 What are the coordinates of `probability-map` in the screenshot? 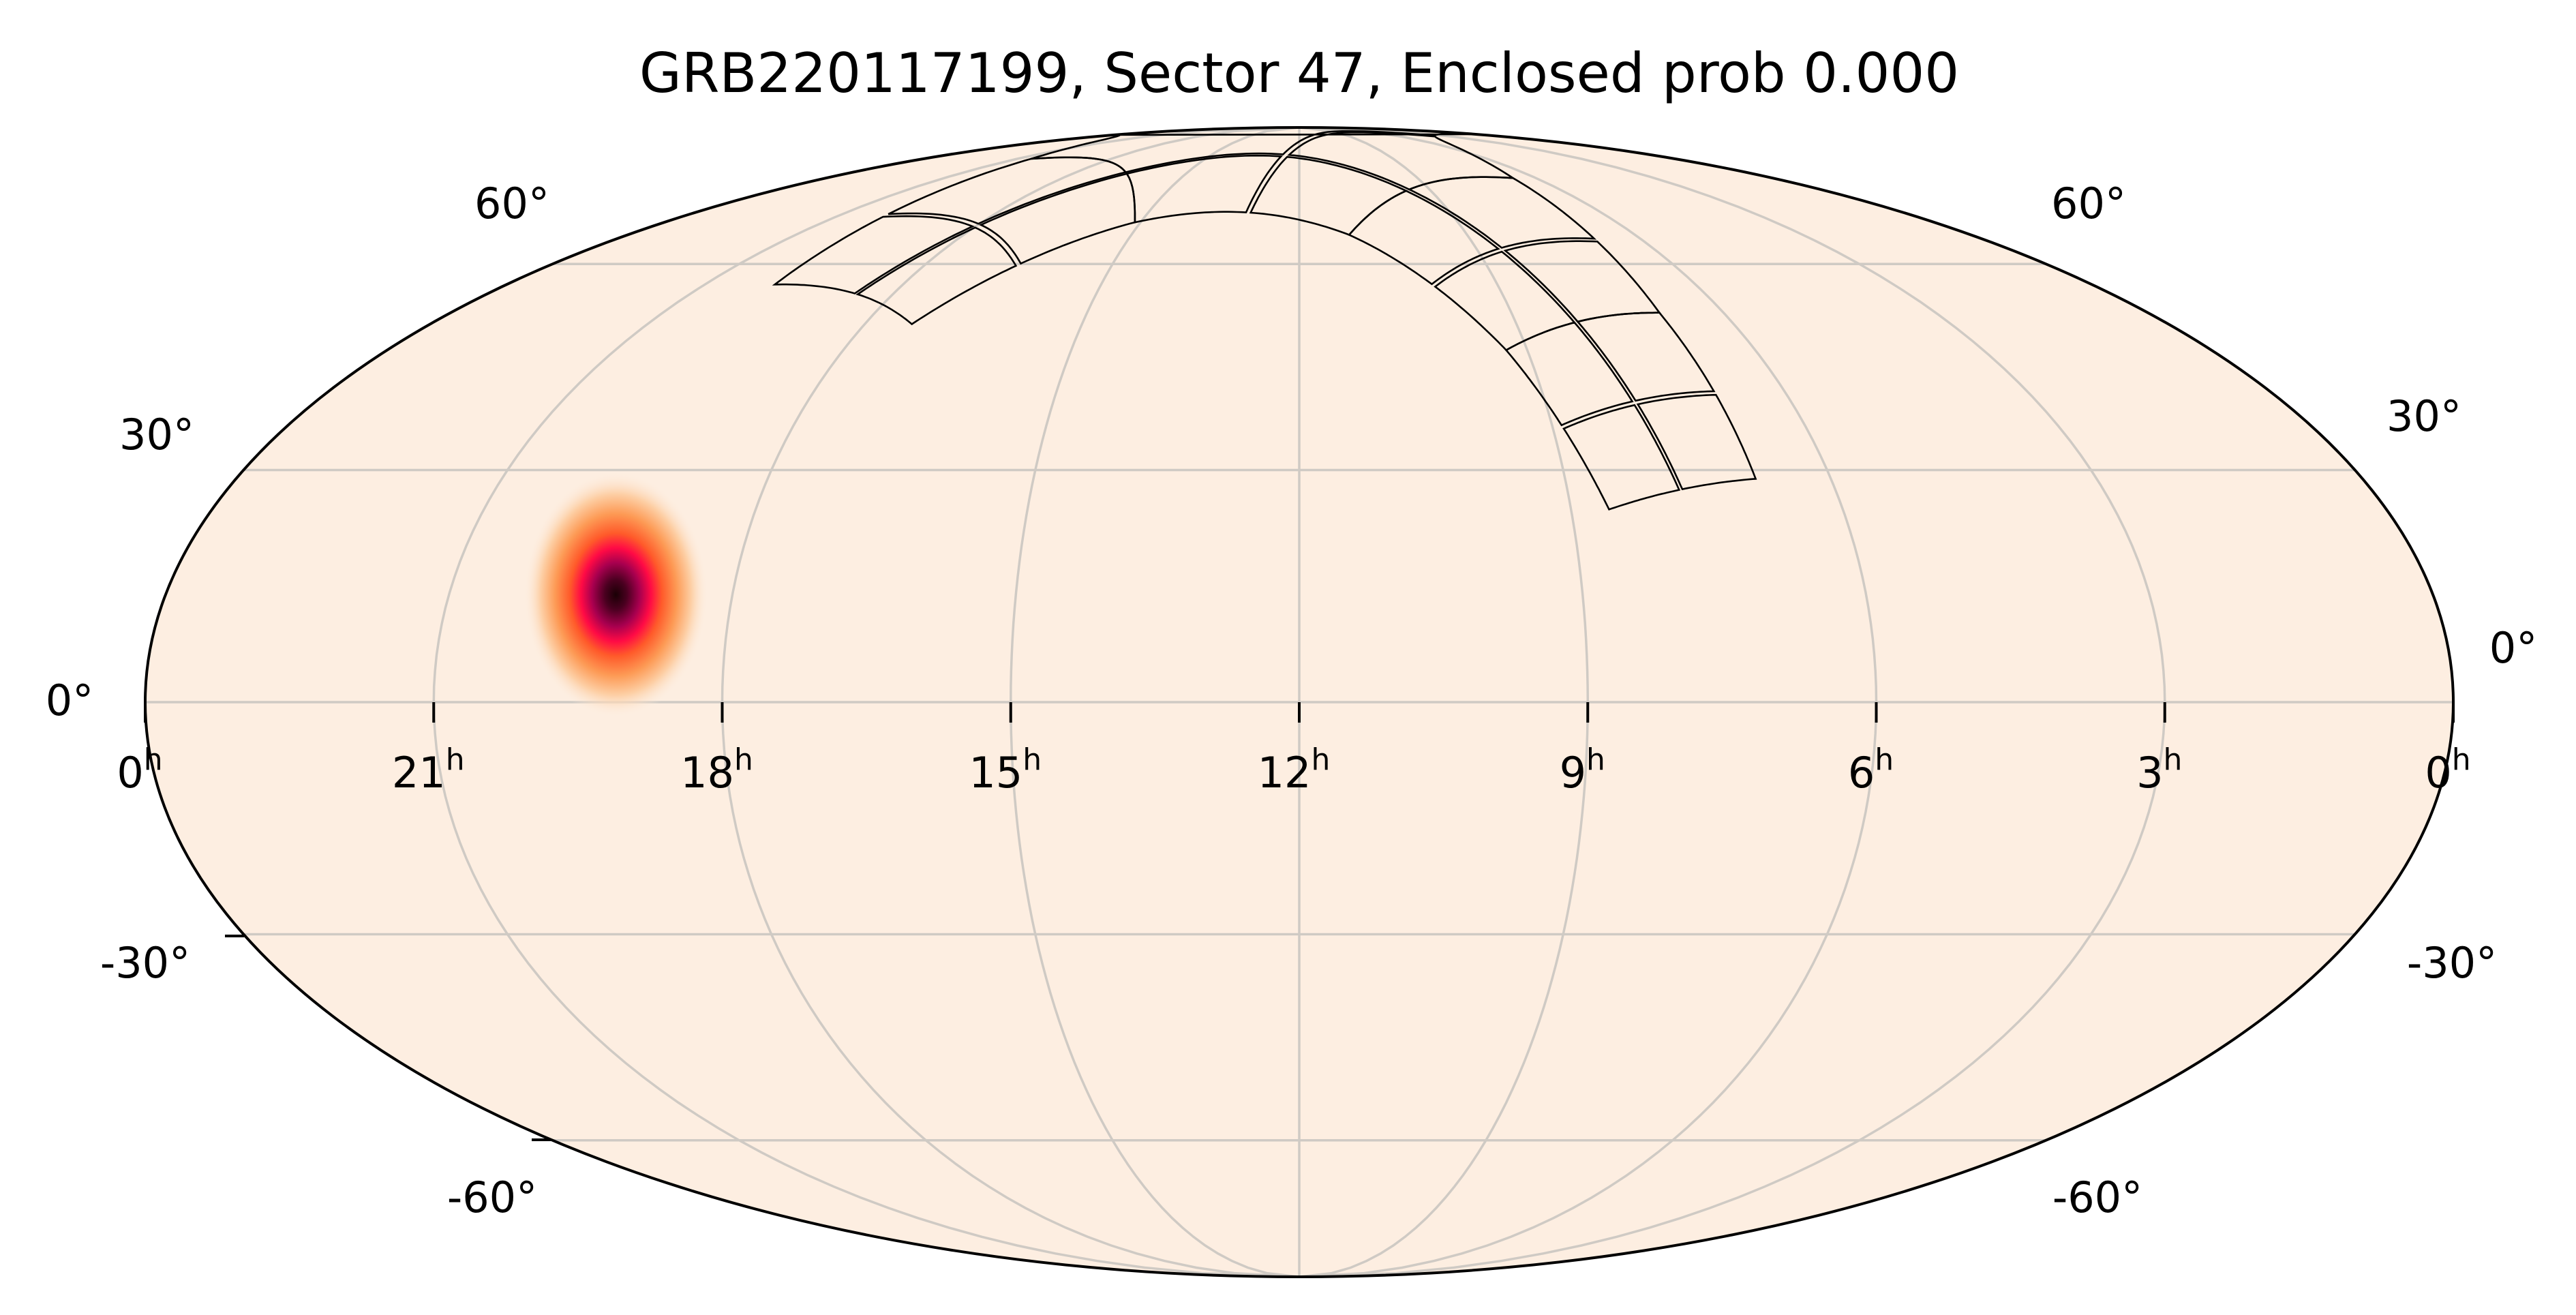 It's located at (616, 595).